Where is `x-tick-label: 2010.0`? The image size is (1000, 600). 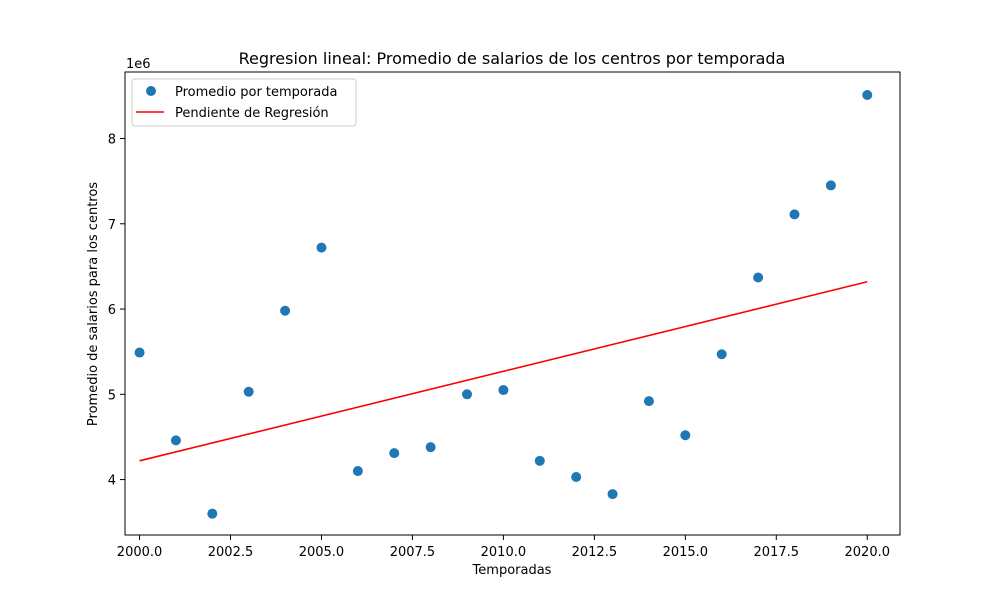
x-tick-label: 2010.0 is located at coordinates (504, 552).